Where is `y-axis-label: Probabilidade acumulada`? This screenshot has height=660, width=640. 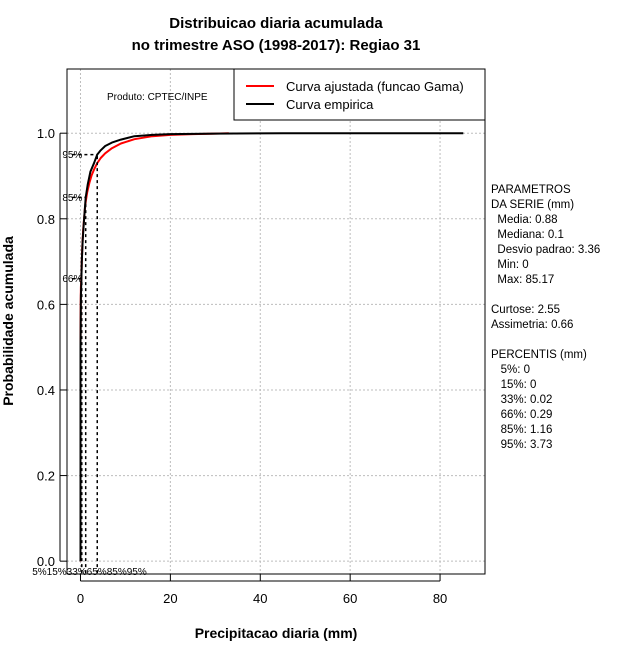
y-axis-label: Probabilidade acumulada is located at coordinates (8, 321).